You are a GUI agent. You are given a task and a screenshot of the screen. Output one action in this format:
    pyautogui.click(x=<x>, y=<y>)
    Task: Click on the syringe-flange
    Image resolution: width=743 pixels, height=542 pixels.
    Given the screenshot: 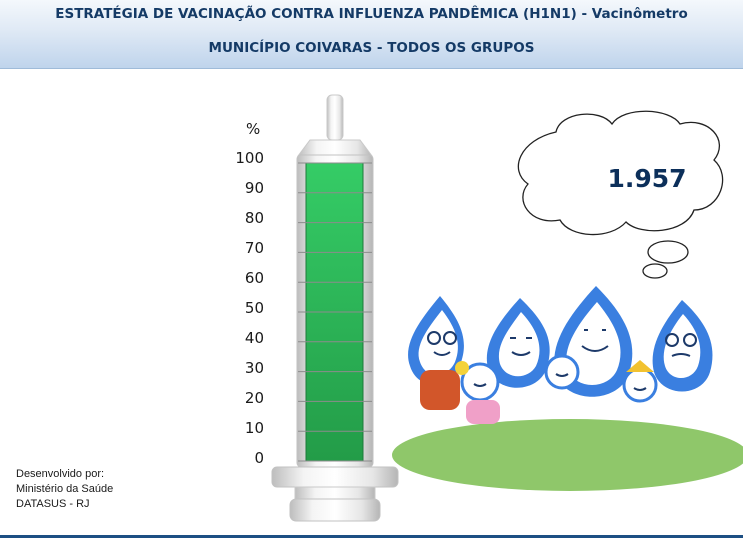 What is the action you would take?
    pyautogui.click(x=335, y=477)
    